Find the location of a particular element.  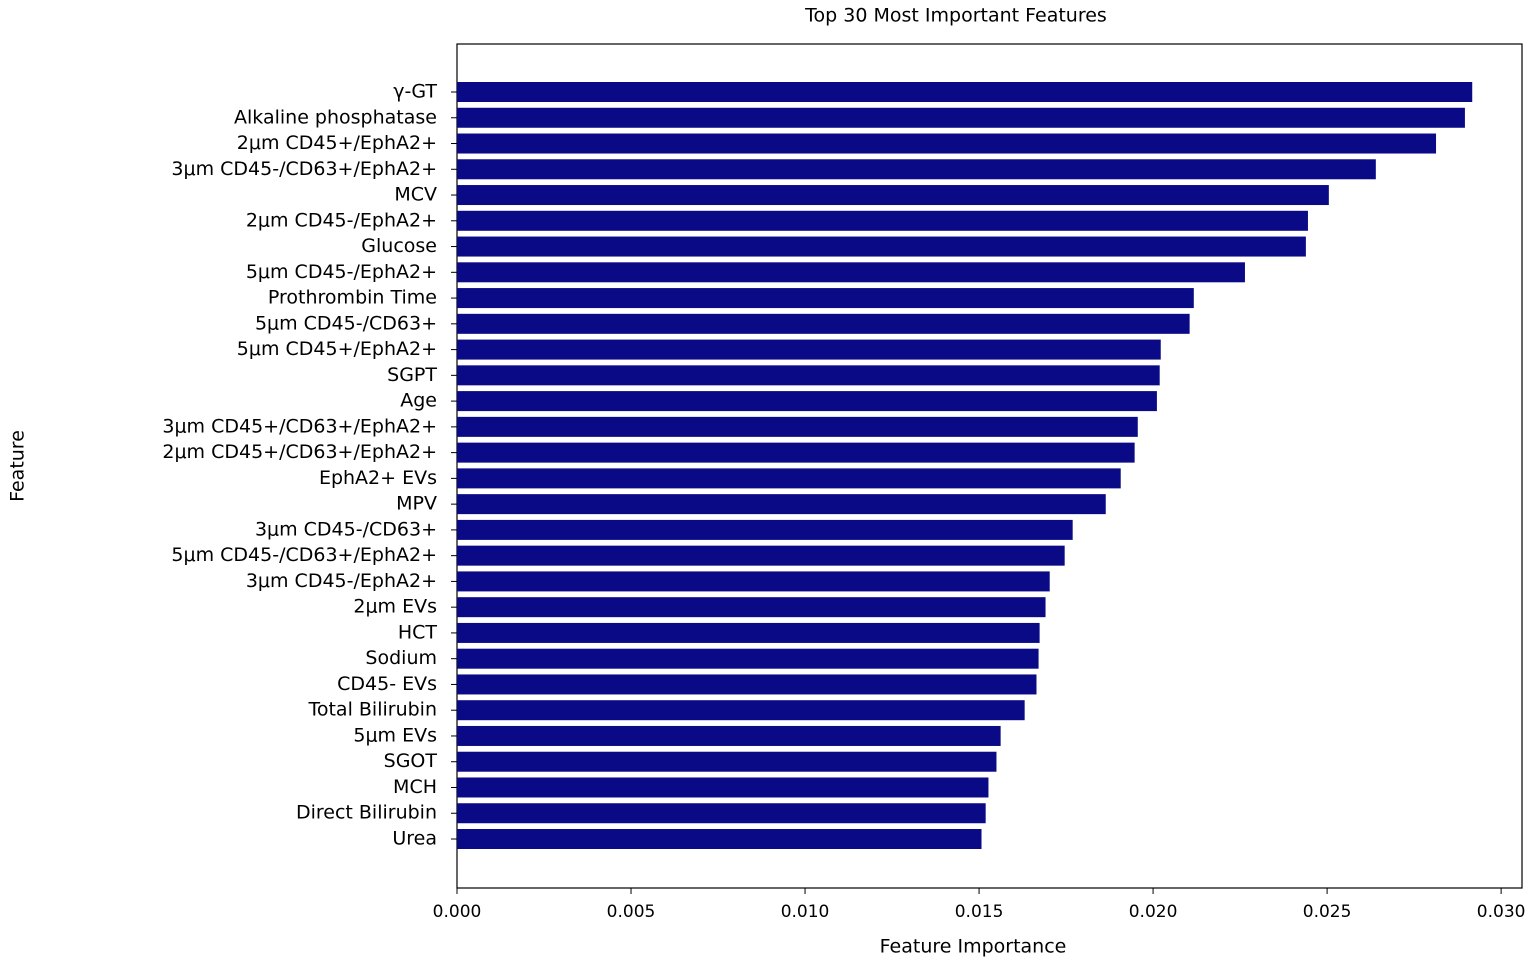

x-tick-label: 0.020 is located at coordinates (1153, 912).